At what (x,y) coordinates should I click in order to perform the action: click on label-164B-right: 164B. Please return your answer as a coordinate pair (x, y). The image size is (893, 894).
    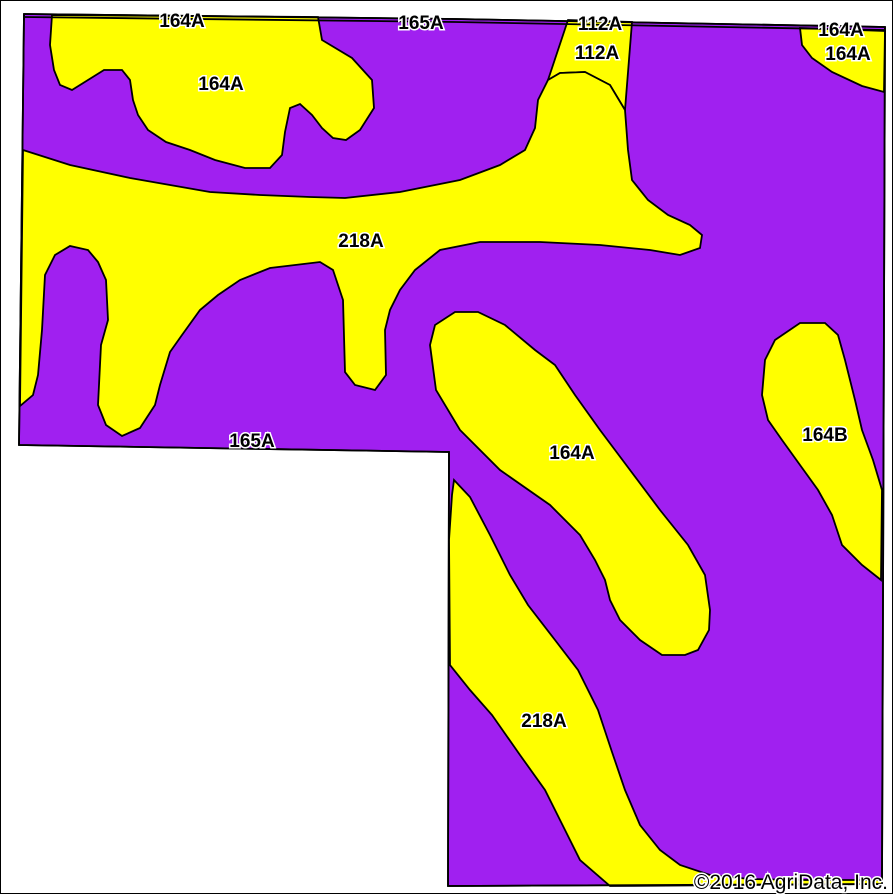
    Looking at the image, I should click on (824, 435).